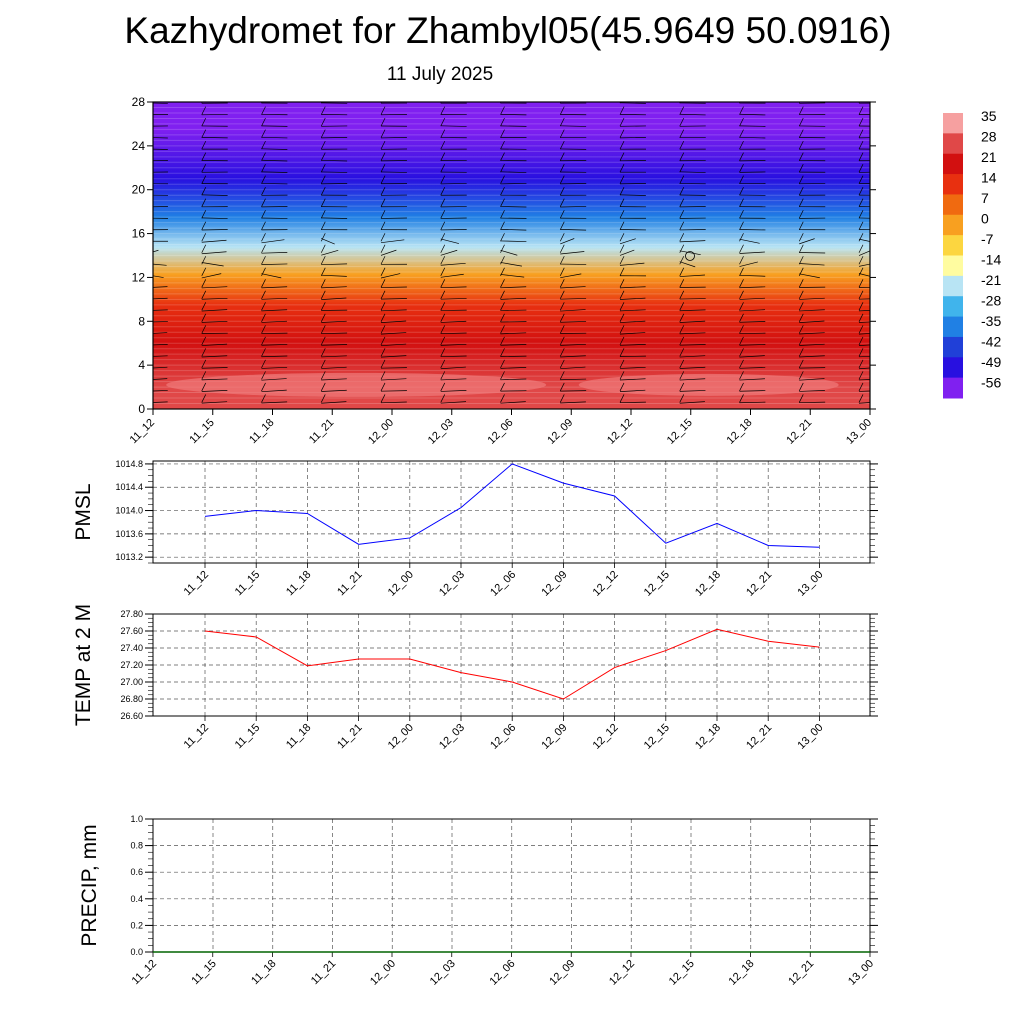 The height and width of the screenshot is (1024, 1024). I want to click on grid, so click(511, 665).